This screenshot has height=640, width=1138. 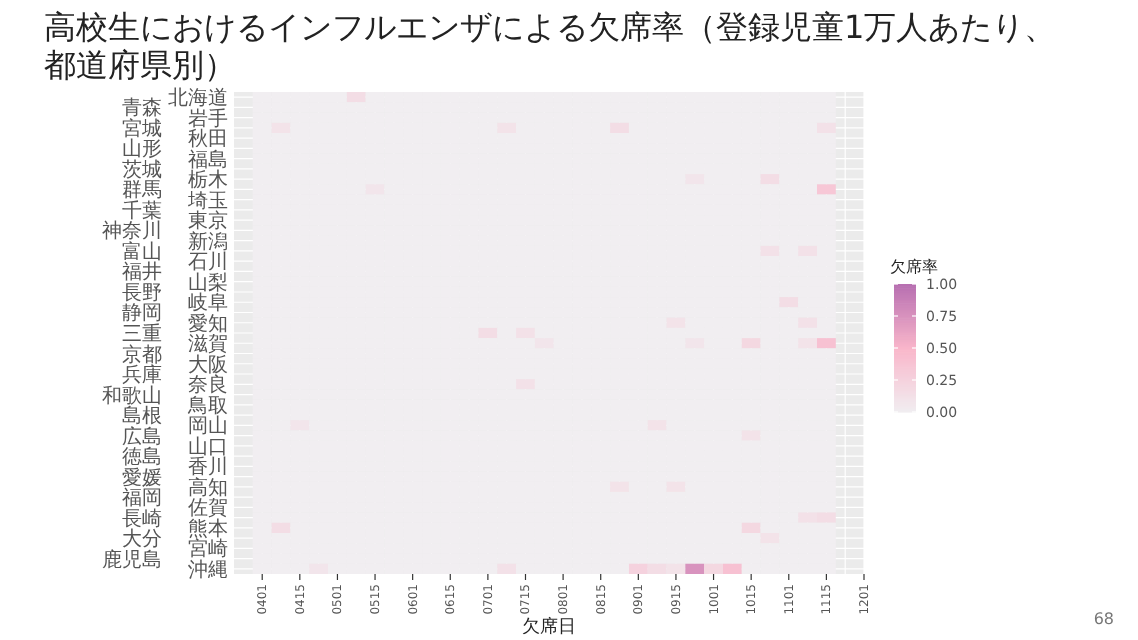 What do you see at coordinates (142, 128) in the screenshot?
I see `y-tick-label: 宮城` at bounding box center [142, 128].